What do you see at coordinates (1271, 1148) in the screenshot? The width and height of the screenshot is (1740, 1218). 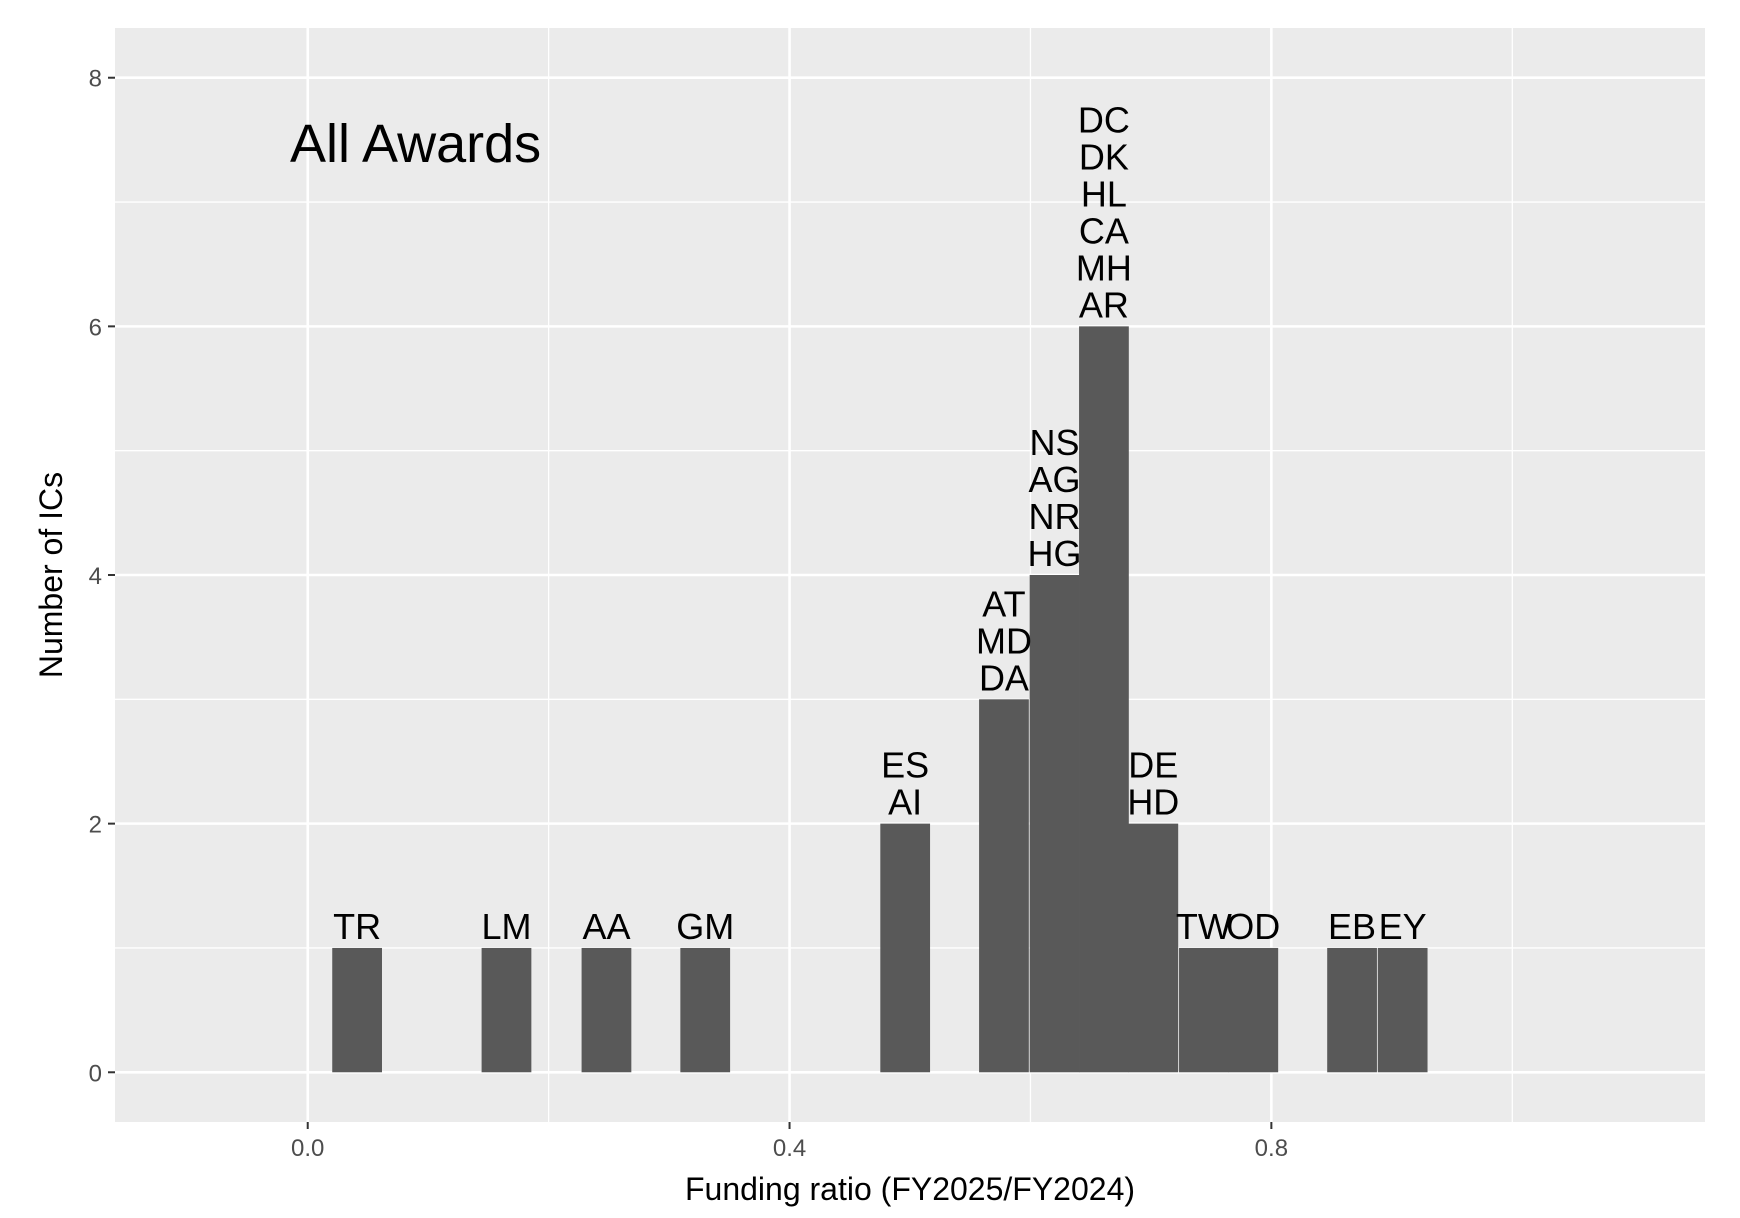 I see `x-tick-label: 0.8` at bounding box center [1271, 1148].